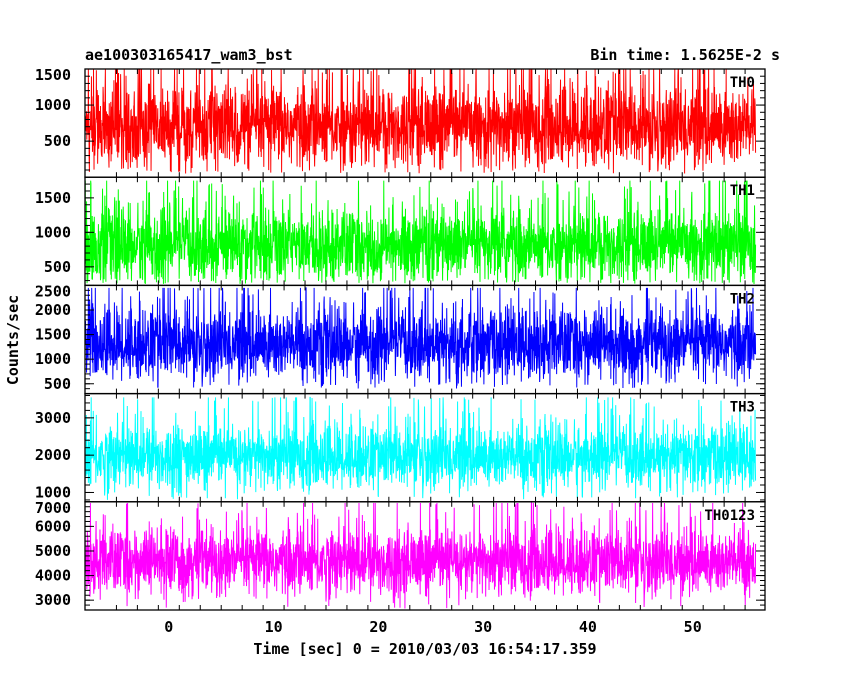  I want to click on x-axis-label: Time [sec] 0 = 2010/03/03 16:54:17.359, so click(424, 649).